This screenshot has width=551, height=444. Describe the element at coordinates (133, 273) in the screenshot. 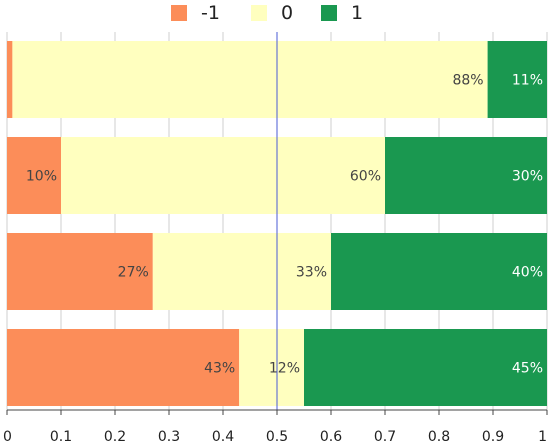

I see `data-label-3-series-0: 27%` at that location.